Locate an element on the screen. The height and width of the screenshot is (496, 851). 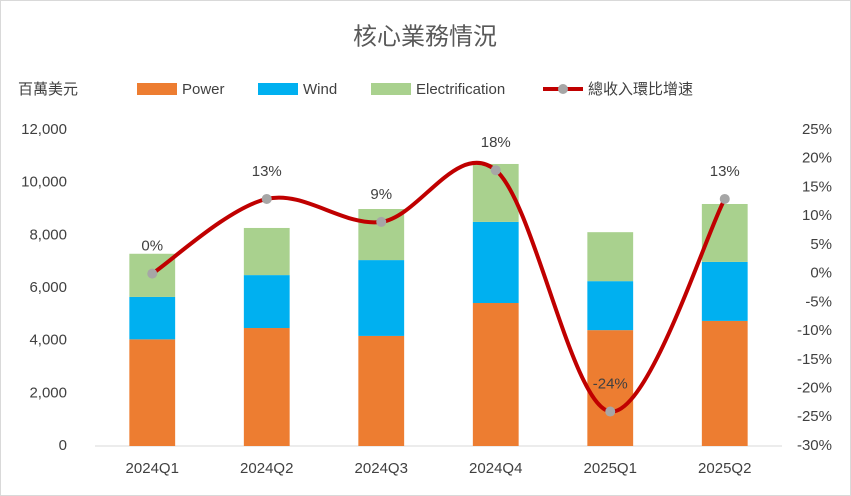
y2-tick-label: 0% is located at coordinates (821, 273).